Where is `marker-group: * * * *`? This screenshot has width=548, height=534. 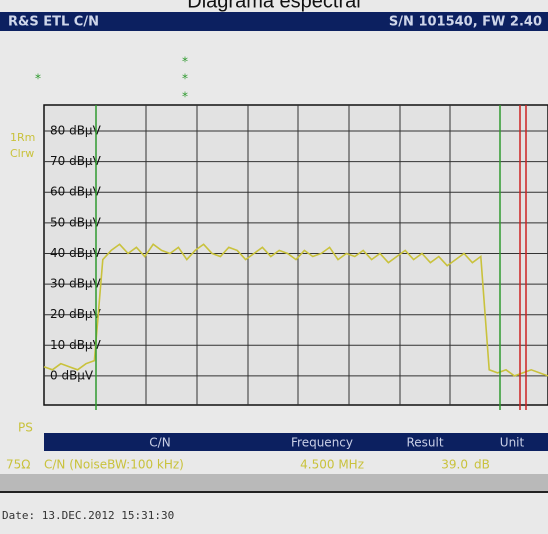
marker-group: * * * * is located at coordinates (111, 79).